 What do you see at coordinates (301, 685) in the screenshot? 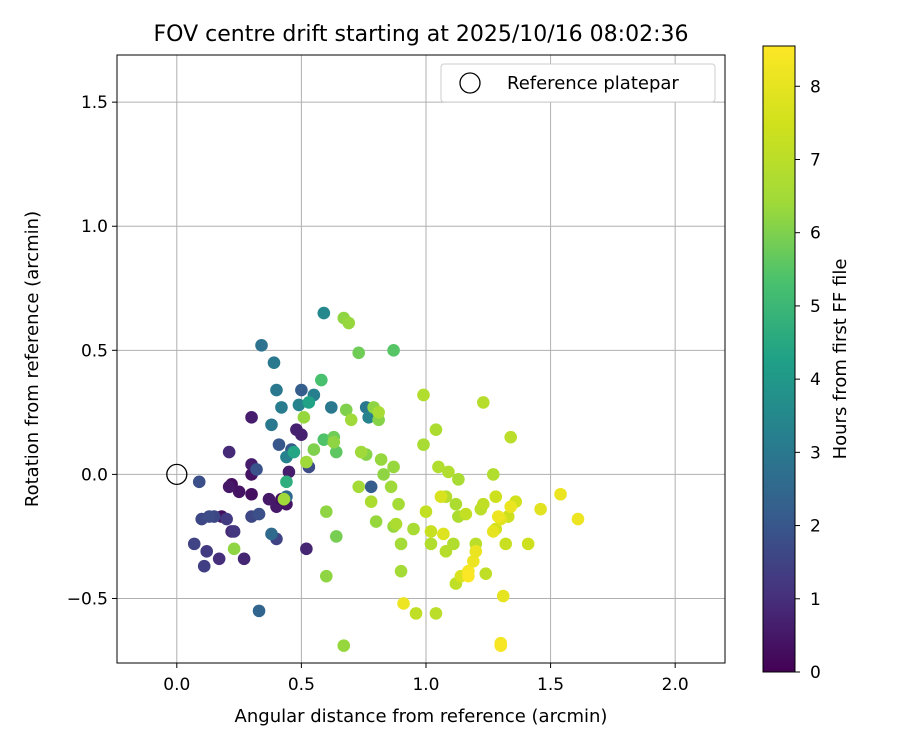
I see `x-tick-label: 0.5` at bounding box center [301, 685].